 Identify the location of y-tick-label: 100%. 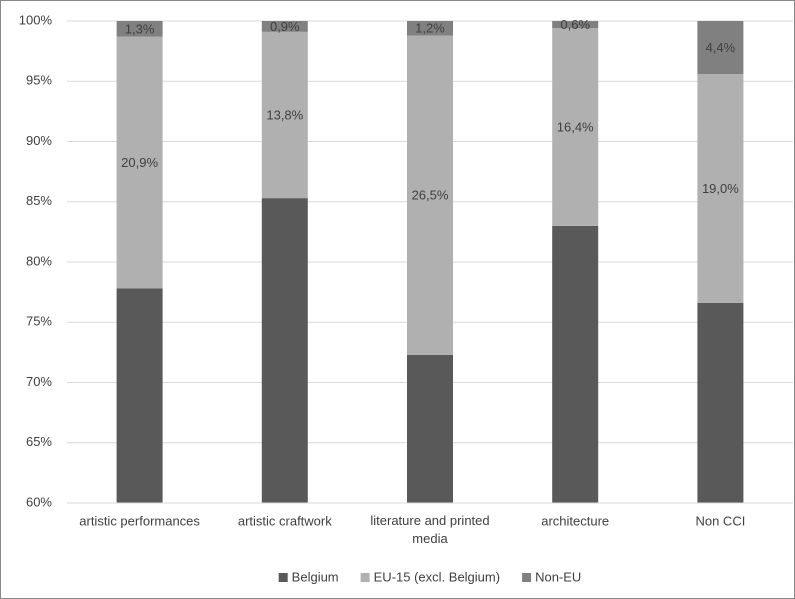
(36, 19).